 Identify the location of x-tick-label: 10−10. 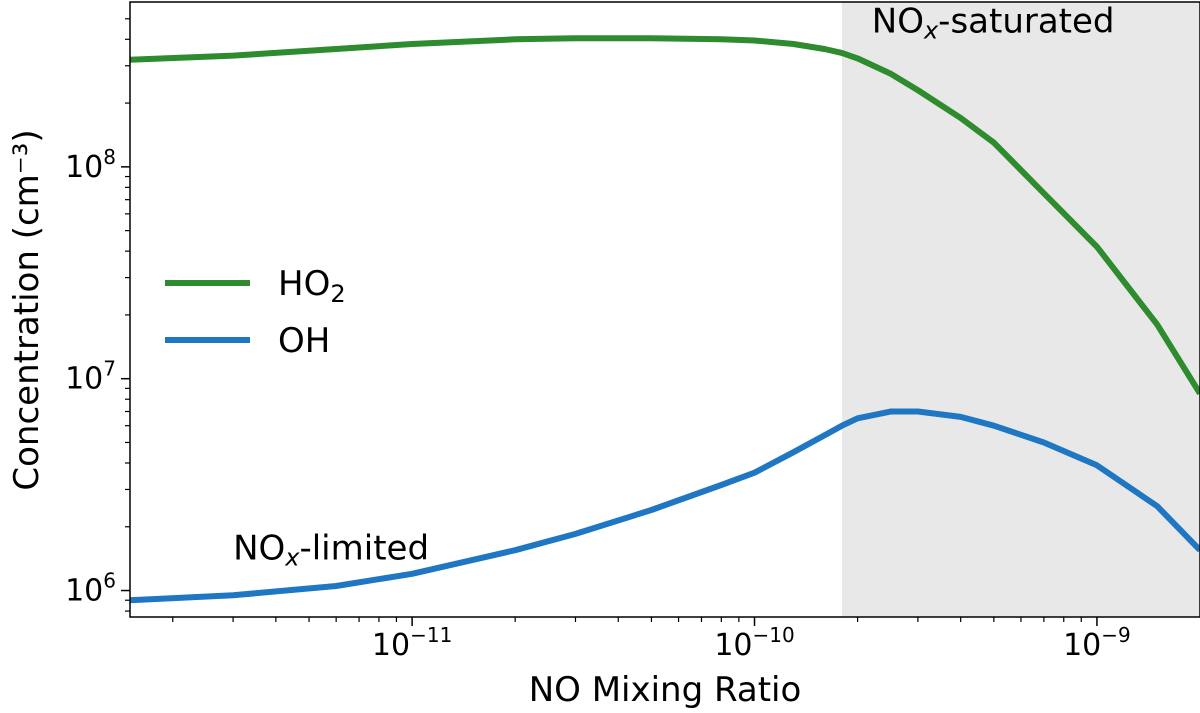
(754, 643).